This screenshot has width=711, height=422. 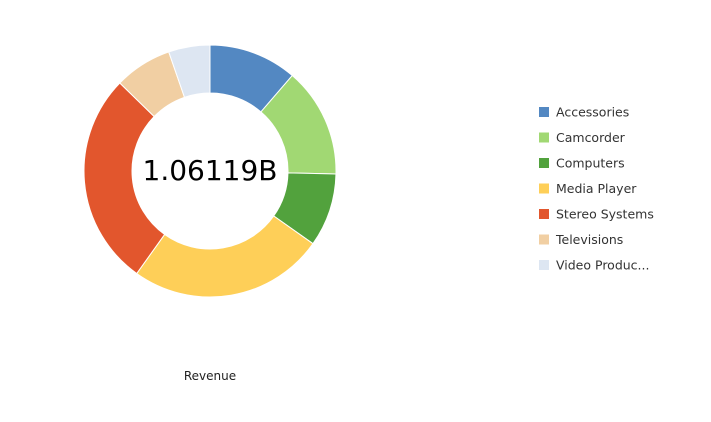 What do you see at coordinates (590, 163) in the screenshot?
I see `legend-label: Computers` at bounding box center [590, 163].